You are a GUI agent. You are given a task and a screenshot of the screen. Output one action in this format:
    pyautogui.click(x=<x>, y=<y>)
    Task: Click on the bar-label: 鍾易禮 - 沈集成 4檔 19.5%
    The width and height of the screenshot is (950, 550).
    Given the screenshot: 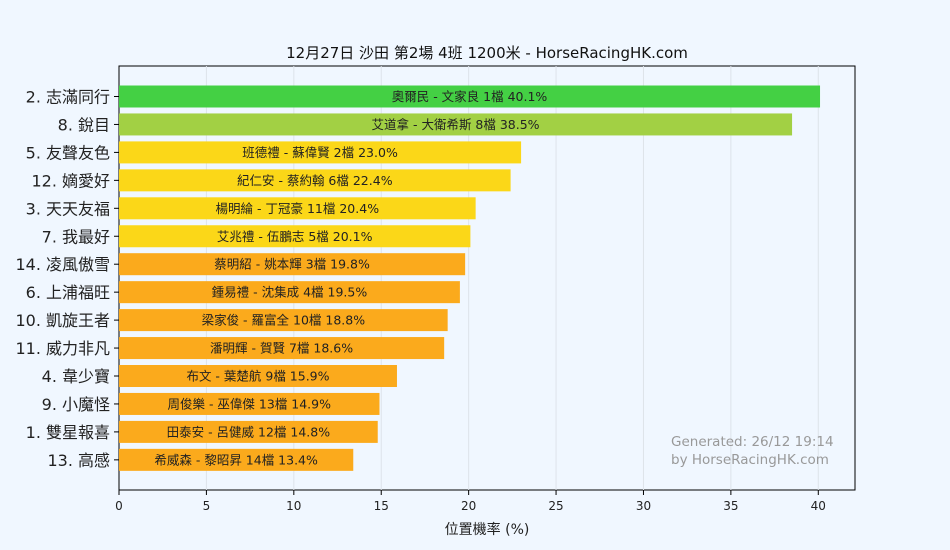 What is the action you would take?
    pyautogui.click(x=290, y=292)
    